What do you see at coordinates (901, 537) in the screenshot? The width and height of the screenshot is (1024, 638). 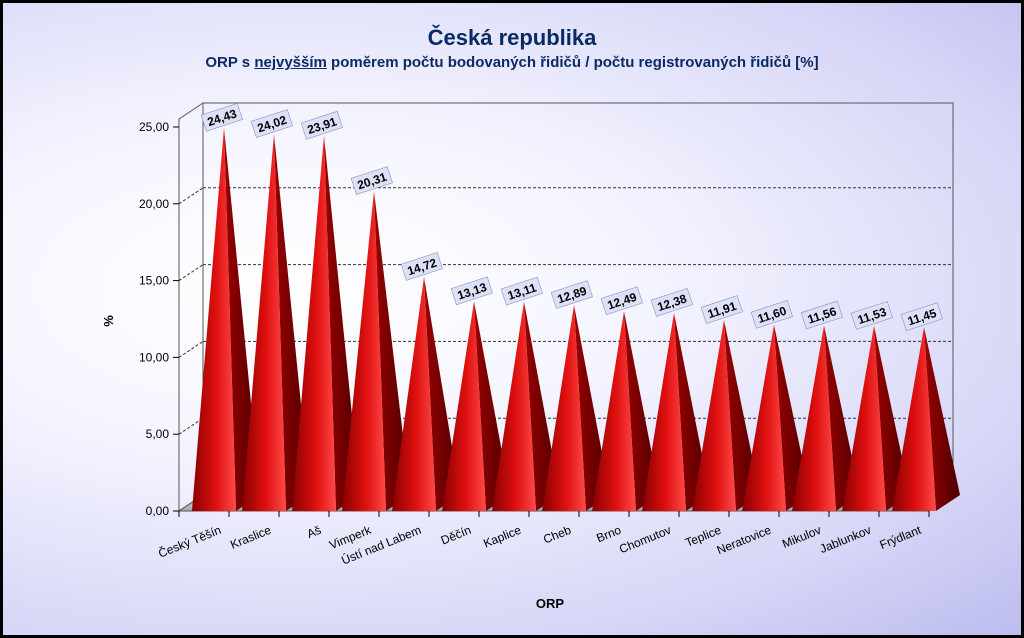 I see `x-tick-label: Frýdlant` at bounding box center [901, 537].